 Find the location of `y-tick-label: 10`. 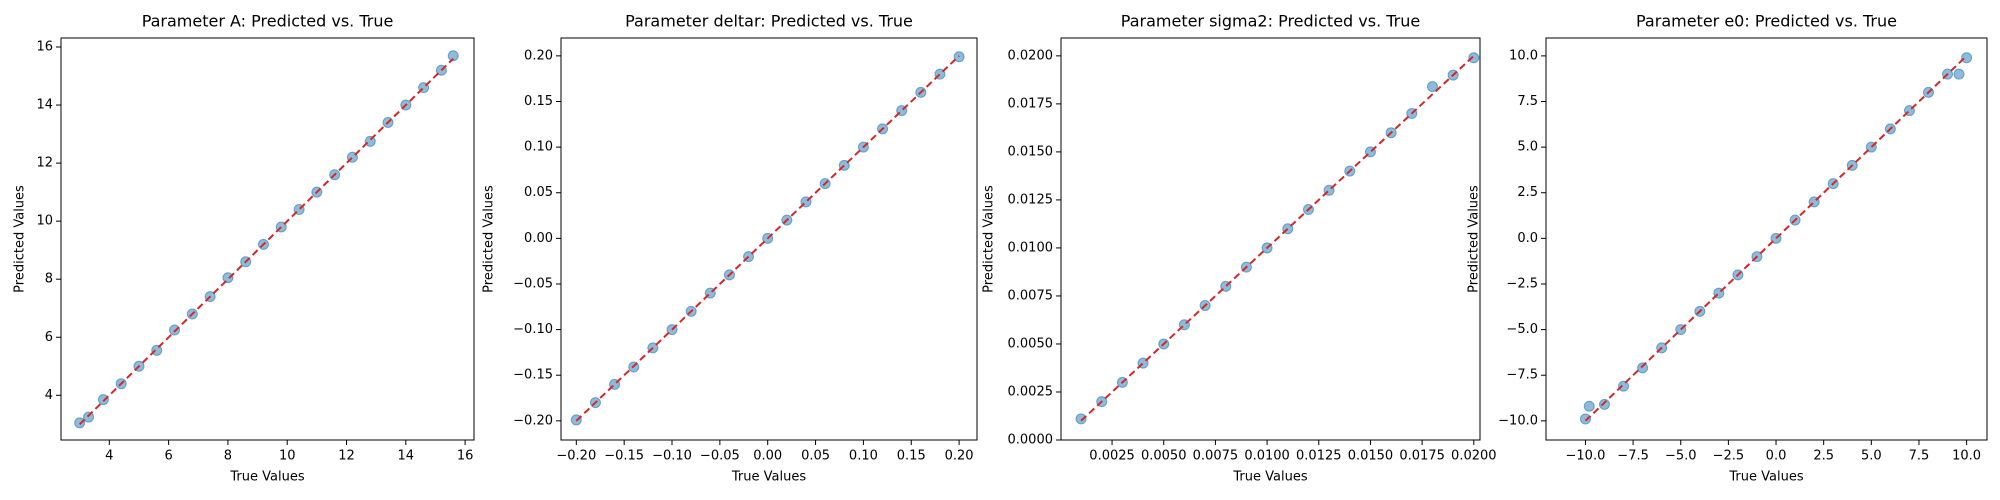

y-tick-label: 10 is located at coordinates (44, 221).